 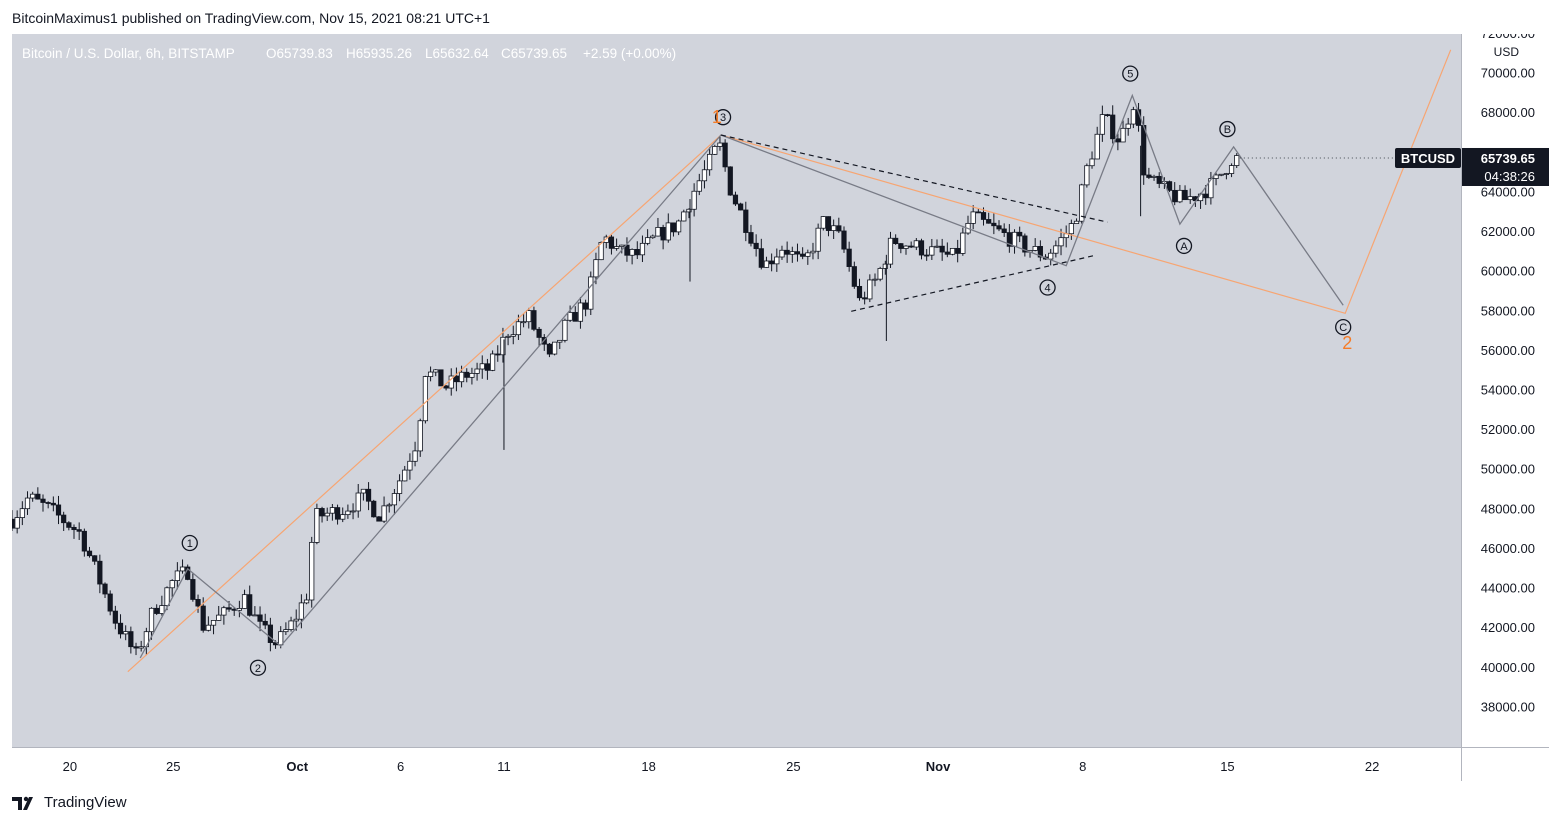 What do you see at coordinates (1508, 191) in the screenshot?
I see `y-tick-label: 64000.00` at bounding box center [1508, 191].